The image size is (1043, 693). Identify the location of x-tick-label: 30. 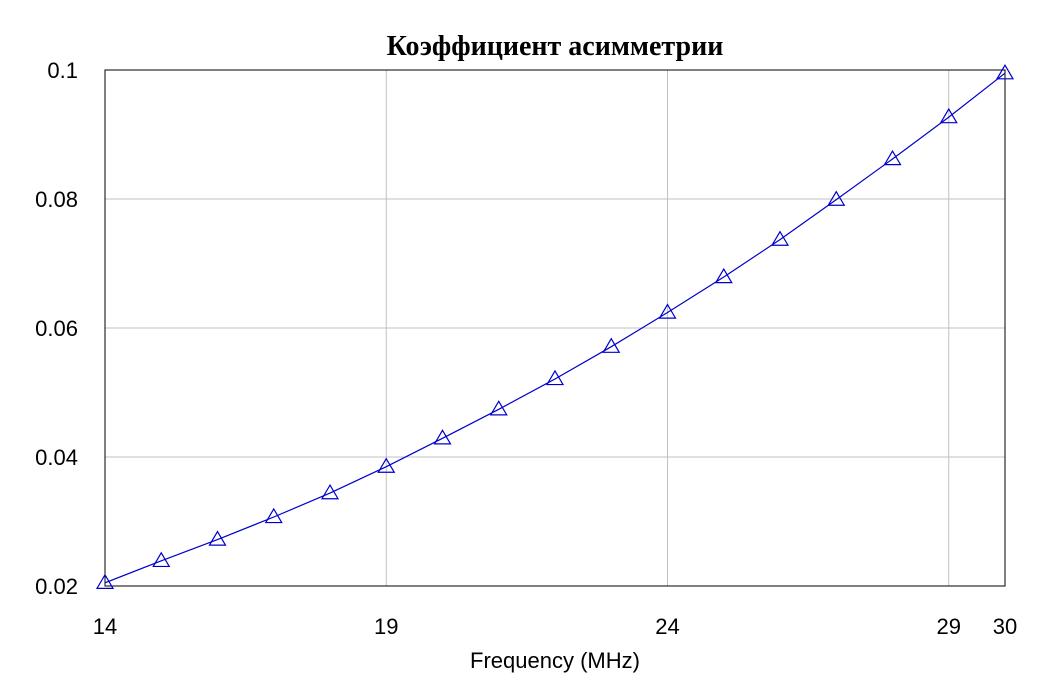
(1005, 626).